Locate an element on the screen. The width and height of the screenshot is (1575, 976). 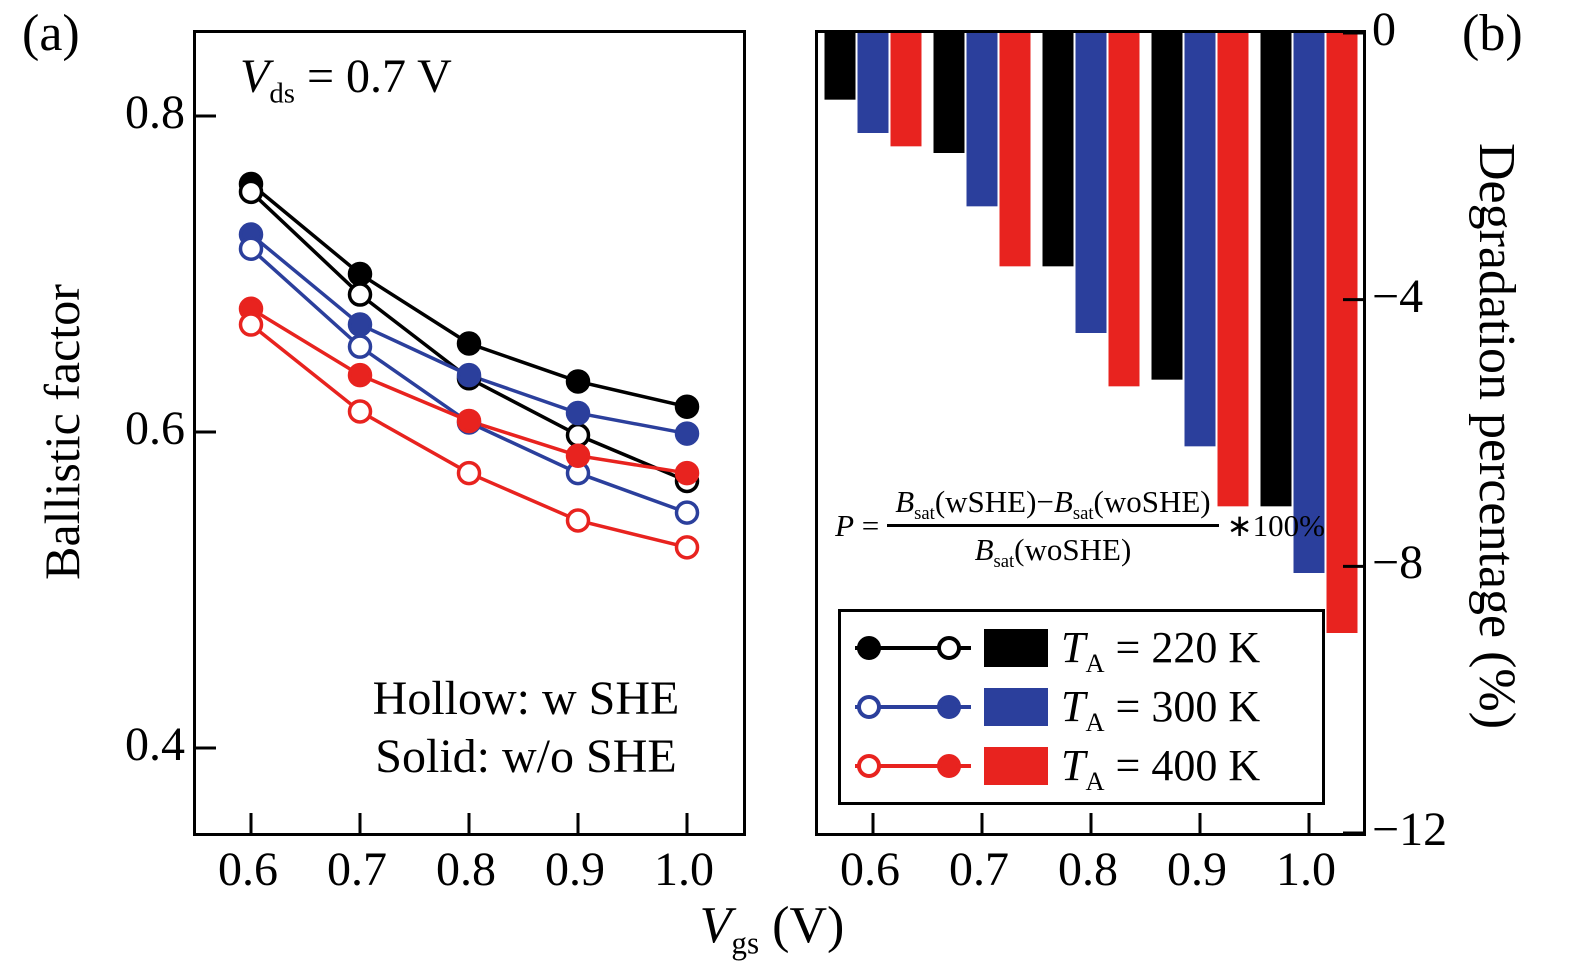
legend-row-220k: TA = 220 K is located at coordinates (1081, 649).